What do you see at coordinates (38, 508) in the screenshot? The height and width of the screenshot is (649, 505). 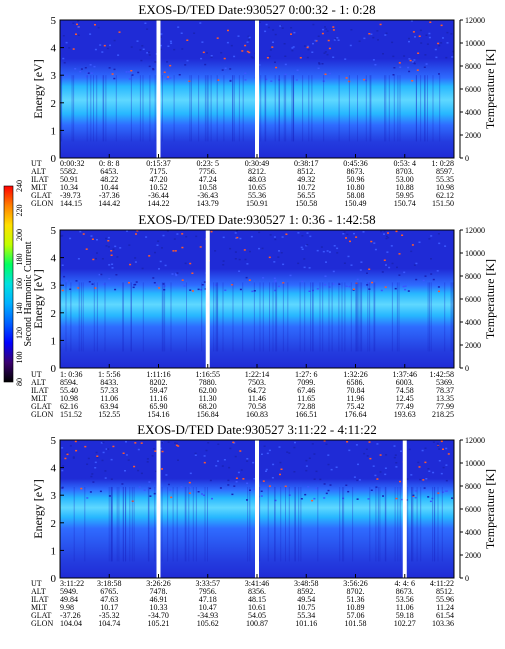 I see `y-axis-label: Energy [eV]` at bounding box center [38, 508].